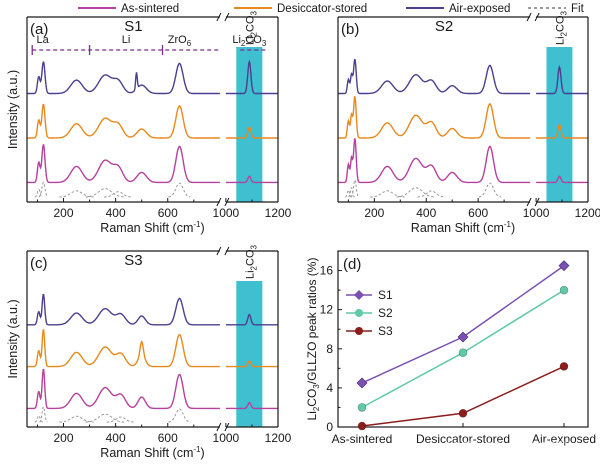  I want to click on legend-label-S2: S2, so click(385, 313).